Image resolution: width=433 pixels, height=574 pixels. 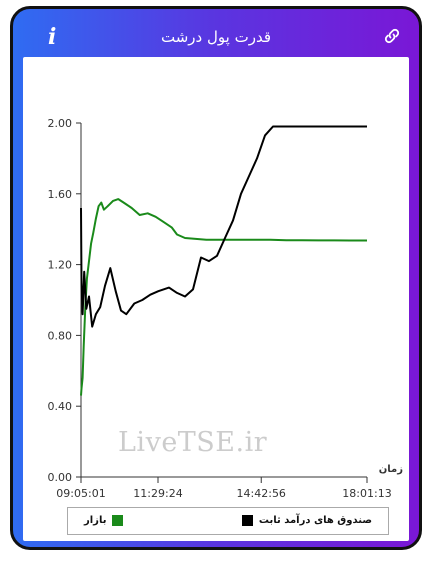 What do you see at coordinates (216, 37) in the screenshot?
I see `page-title: قدرت پول درشت` at bounding box center [216, 37].